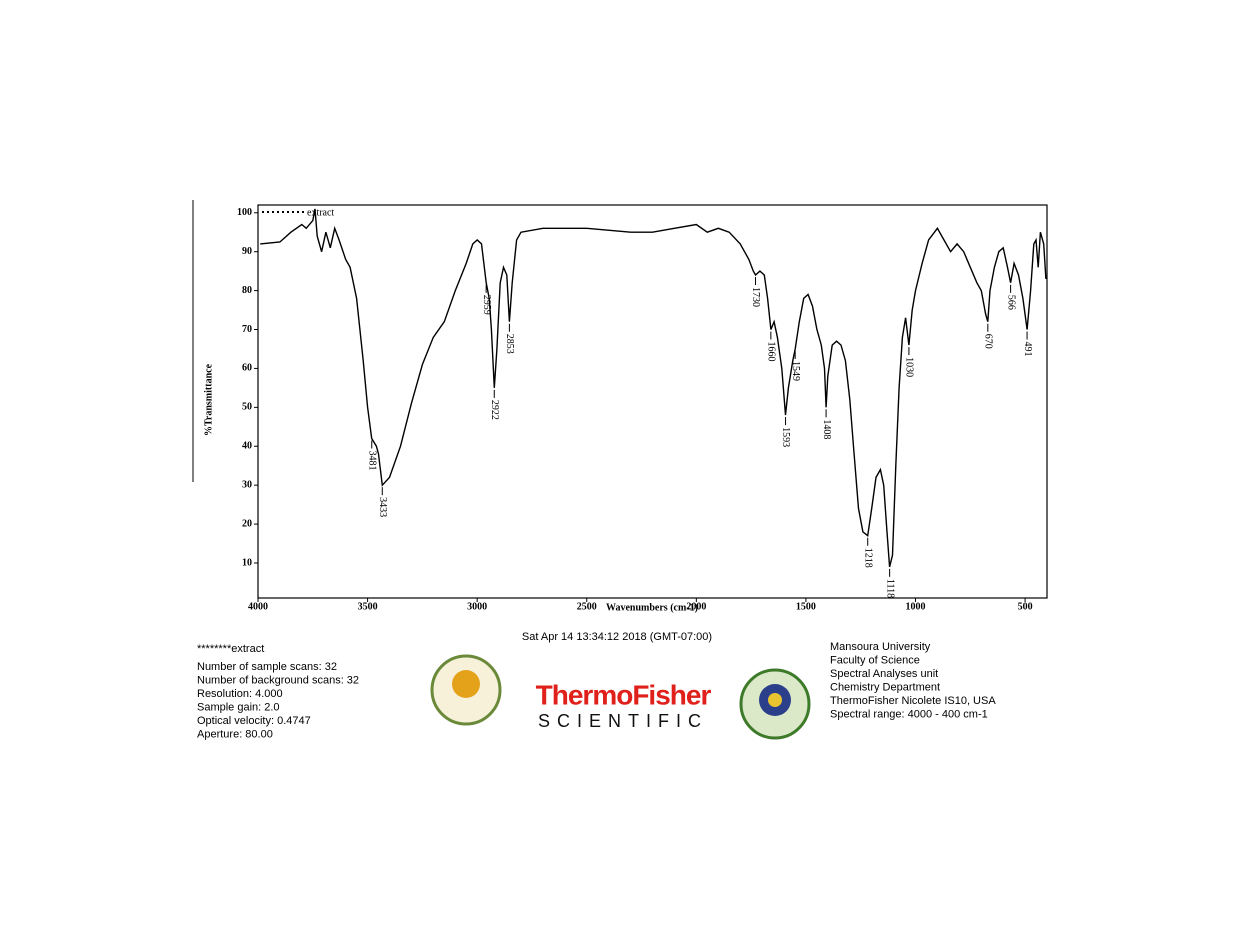 Image resolution: width=1240 pixels, height=930 pixels. Describe the element at coordinates (247, 368) in the screenshot. I see `y-tick-label: 60` at that location.